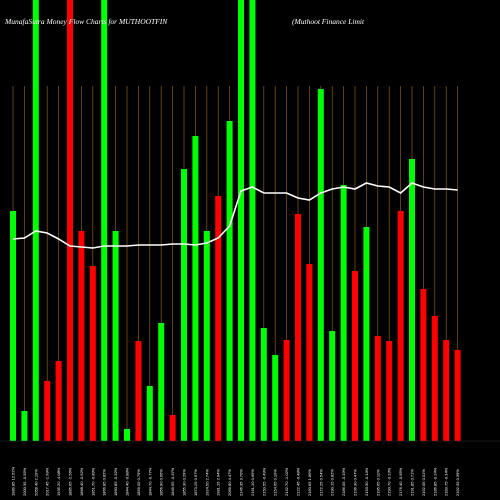  I want to click on x-tick-label: 1851.70 -0.89%, so click(92, 481).